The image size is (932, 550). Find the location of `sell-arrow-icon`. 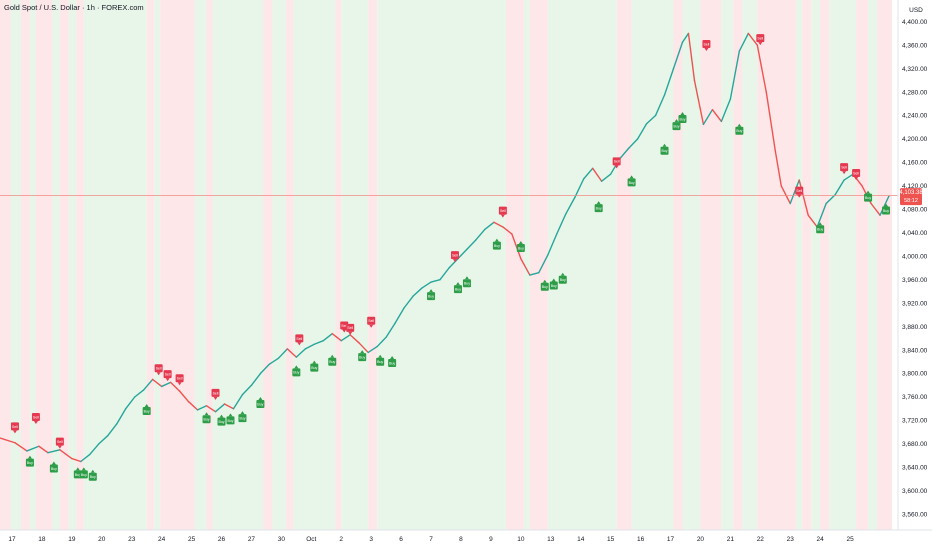

sell-arrow-icon is located at coordinates (158, 374).